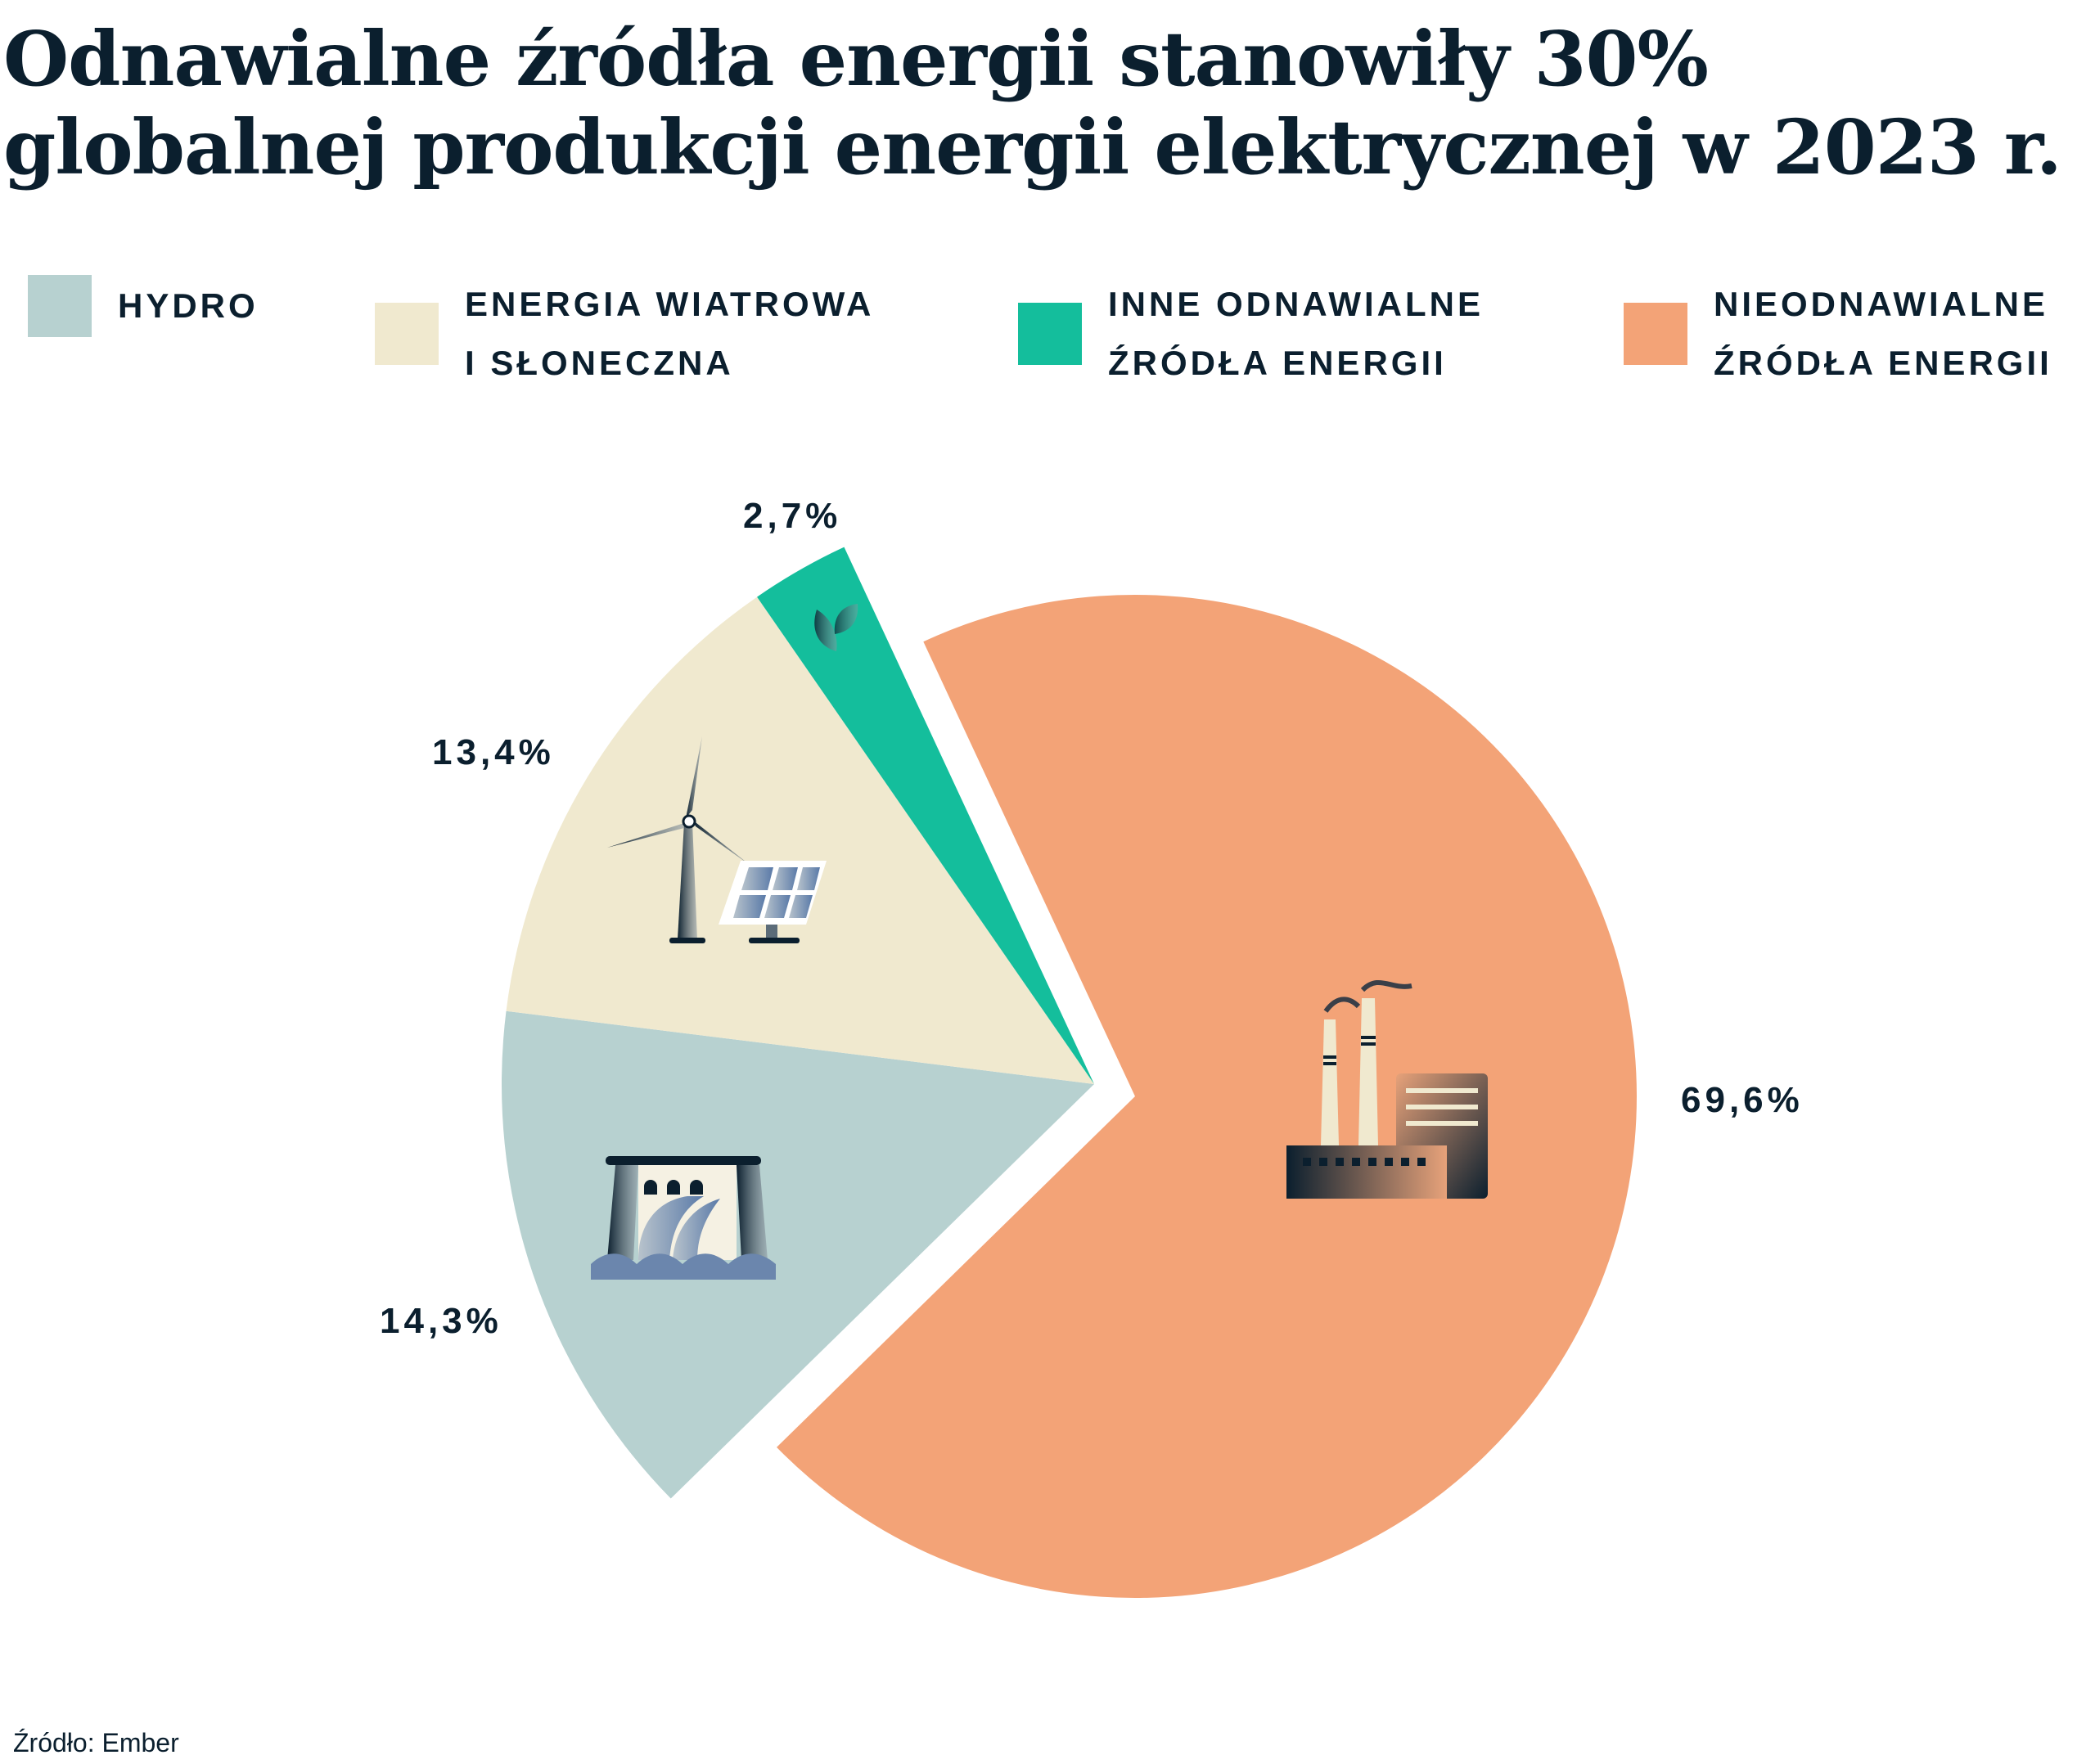 The image size is (2095, 1764). I want to click on legend-item-wind-solar: ENERGIA WIATROWA I SŁONECZNA, so click(624, 334).